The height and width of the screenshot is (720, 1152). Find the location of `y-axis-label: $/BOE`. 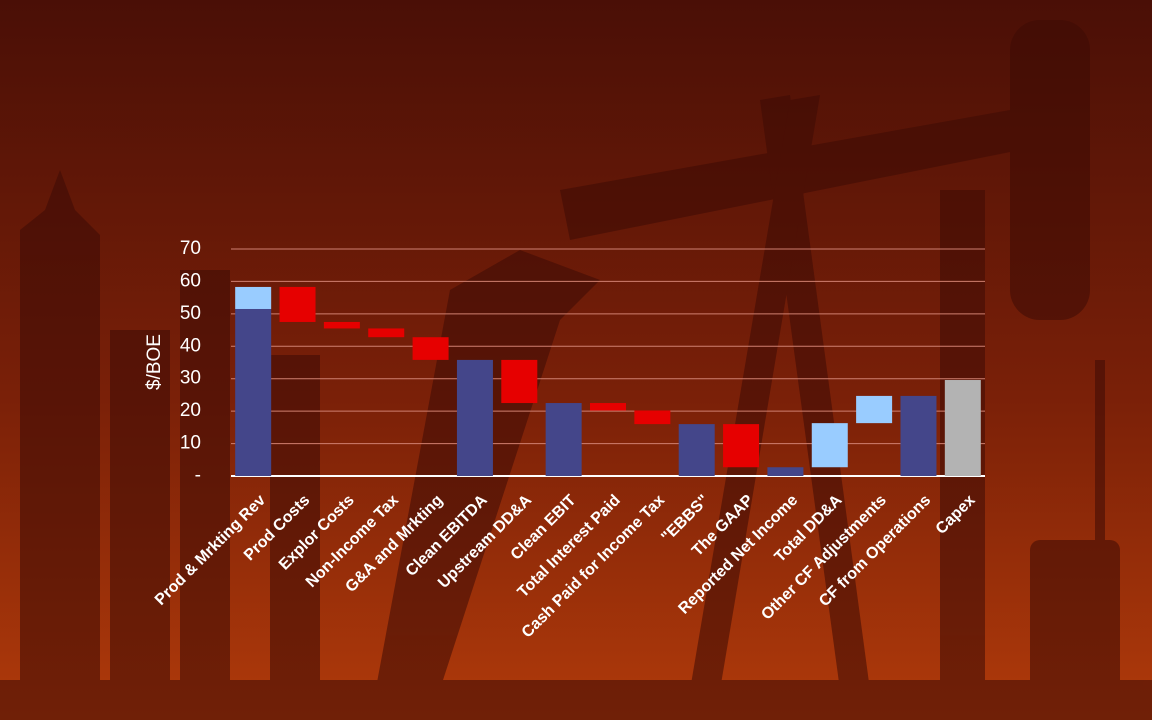

y-axis-label: $/BOE is located at coordinates (154, 362).